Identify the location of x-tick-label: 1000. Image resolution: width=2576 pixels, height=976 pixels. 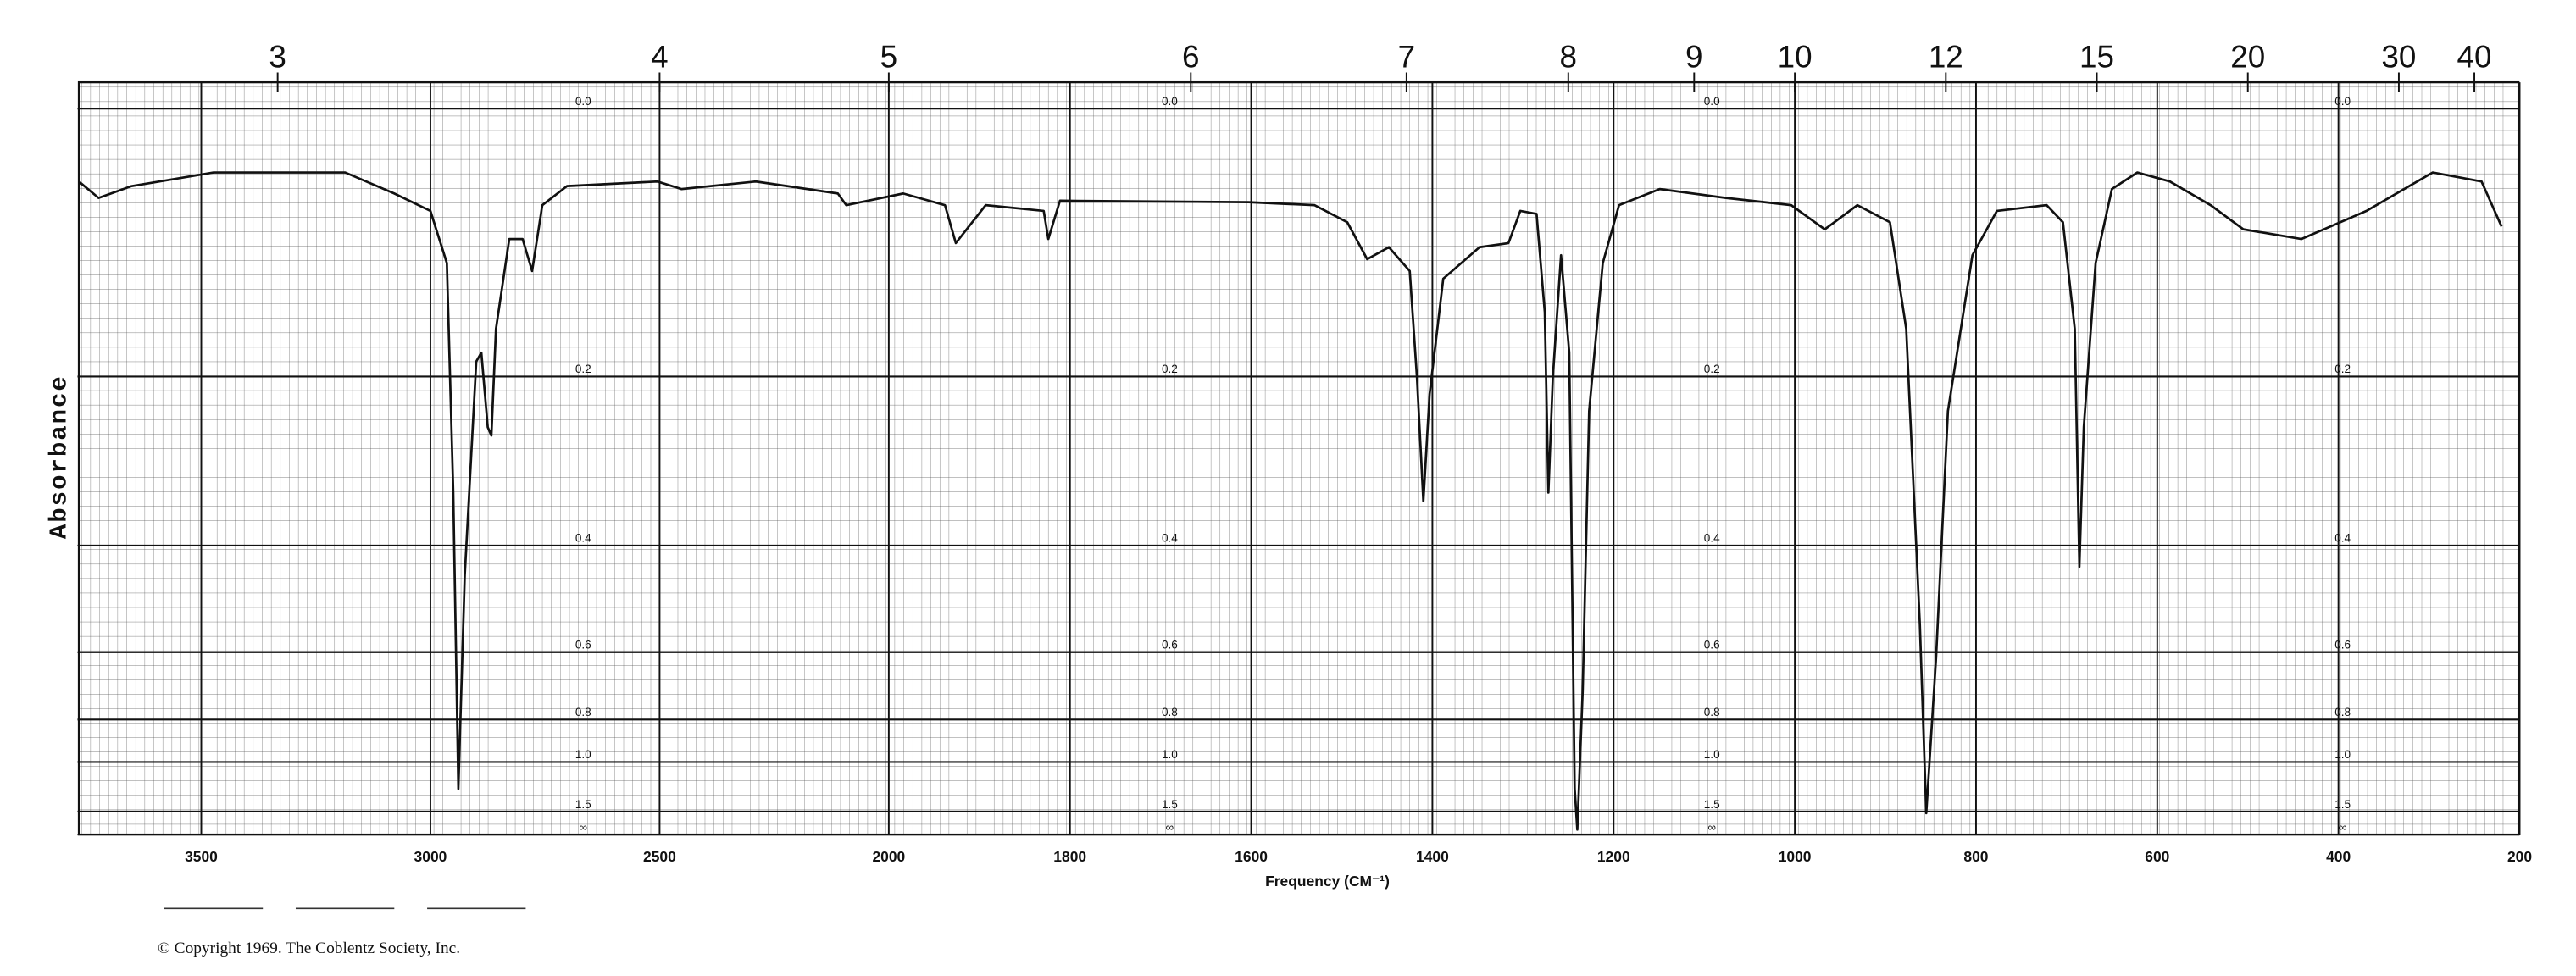
(1795, 856).